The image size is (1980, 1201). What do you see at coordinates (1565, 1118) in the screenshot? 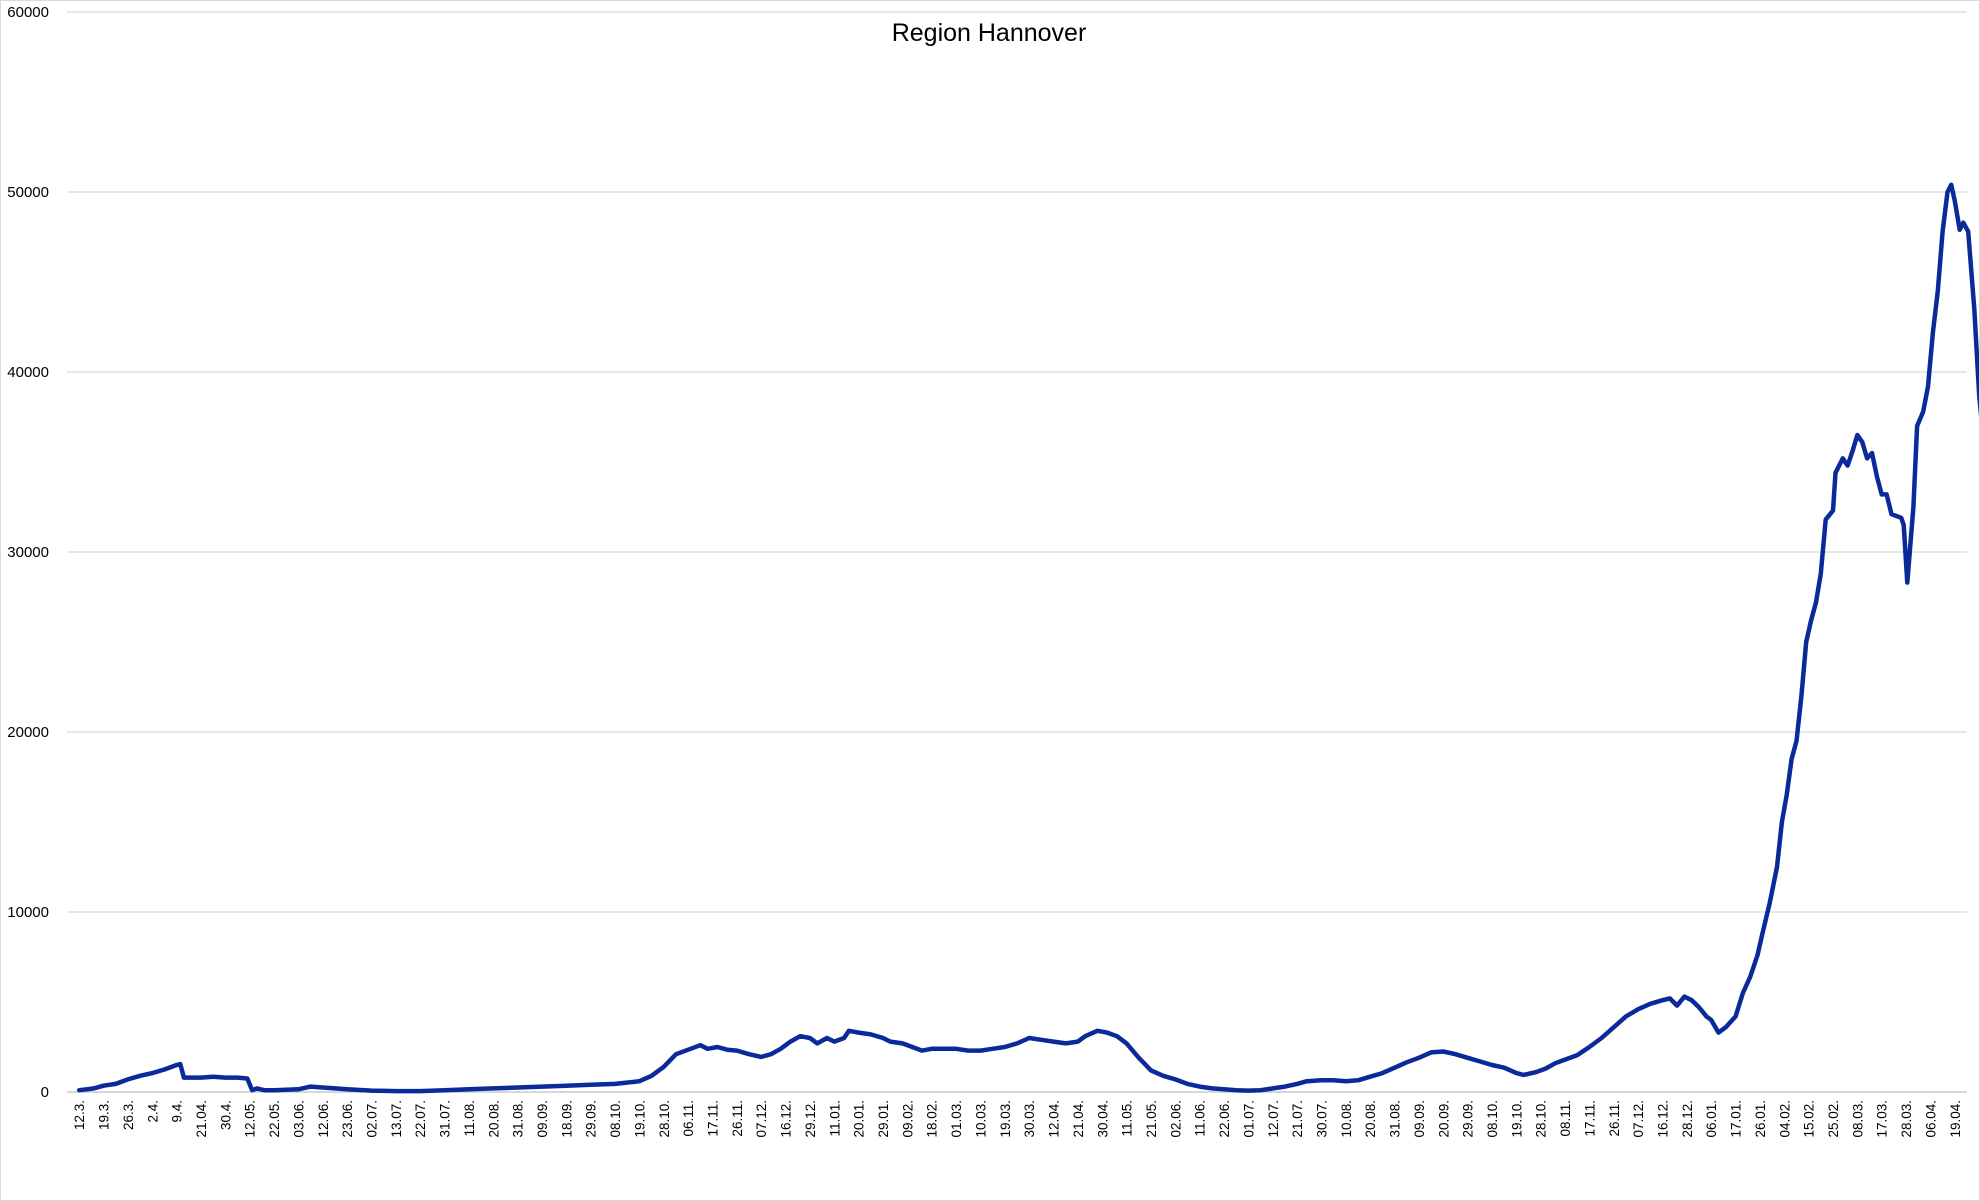
I see `x-tick-label: 08.11.` at bounding box center [1565, 1118].